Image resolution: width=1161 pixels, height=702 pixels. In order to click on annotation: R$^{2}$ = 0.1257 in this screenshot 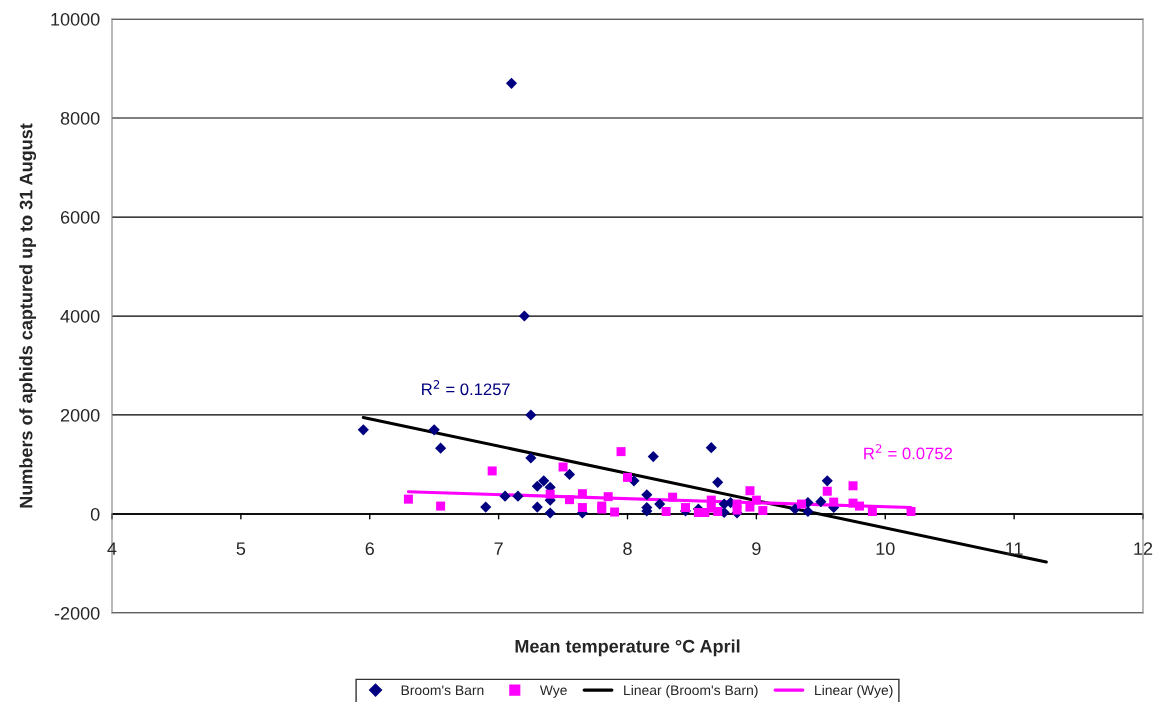, I will do `click(466, 387)`.